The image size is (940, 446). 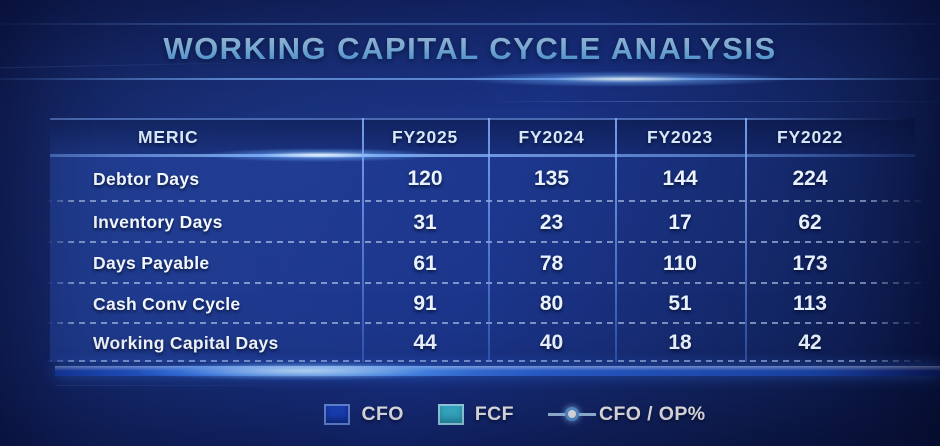 What do you see at coordinates (652, 413) in the screenshot?
I see `legend-label: CFO / OP%` at bounding box center [652, 413].